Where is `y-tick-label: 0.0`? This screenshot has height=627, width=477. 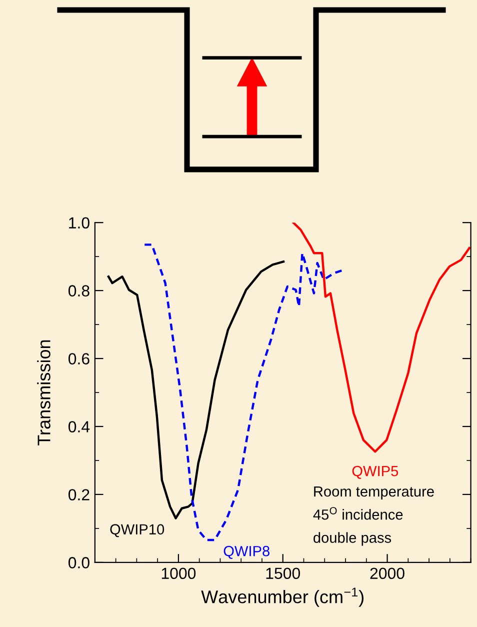 y-tick-label: 0.0 is located at coordinates (79, 562).